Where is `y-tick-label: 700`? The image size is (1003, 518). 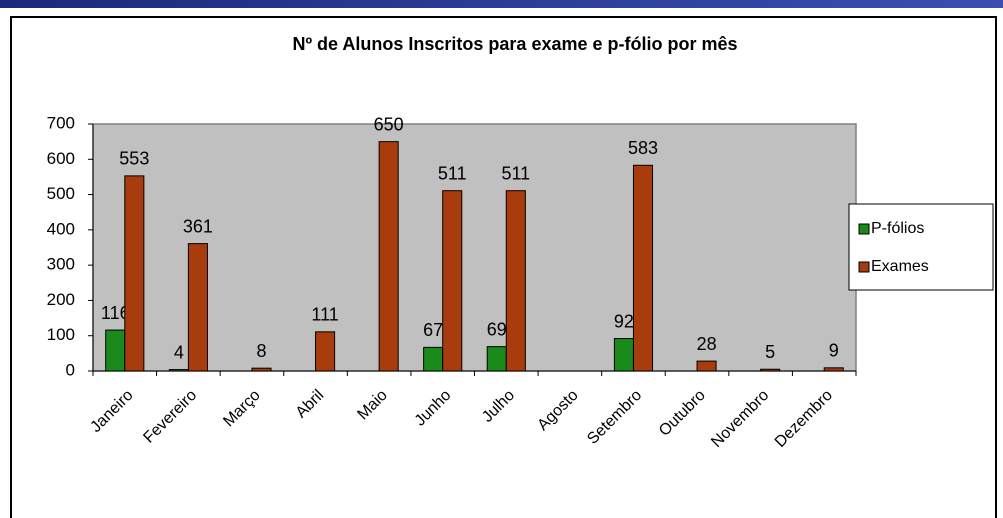
y-tick-label: 700 is located at coordinates (61, 122).